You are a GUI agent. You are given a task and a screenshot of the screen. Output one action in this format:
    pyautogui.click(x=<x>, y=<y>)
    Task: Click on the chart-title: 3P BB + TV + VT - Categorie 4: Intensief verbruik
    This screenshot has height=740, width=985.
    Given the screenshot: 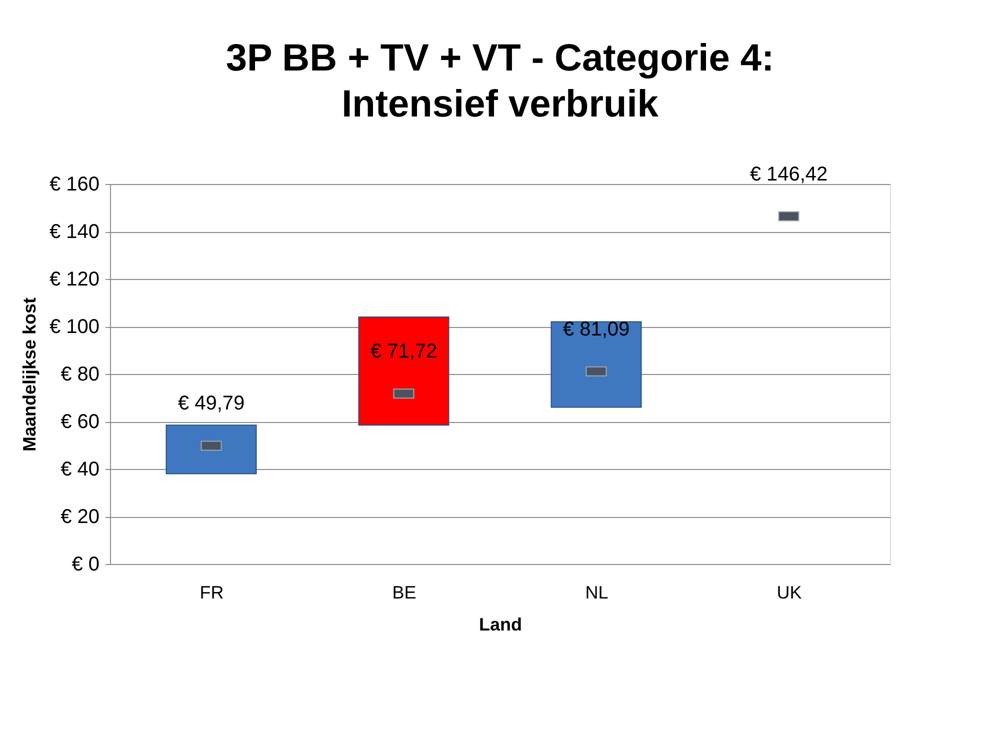 What is the action you would take?
    pyautogui.click(x=500, y=81)
    